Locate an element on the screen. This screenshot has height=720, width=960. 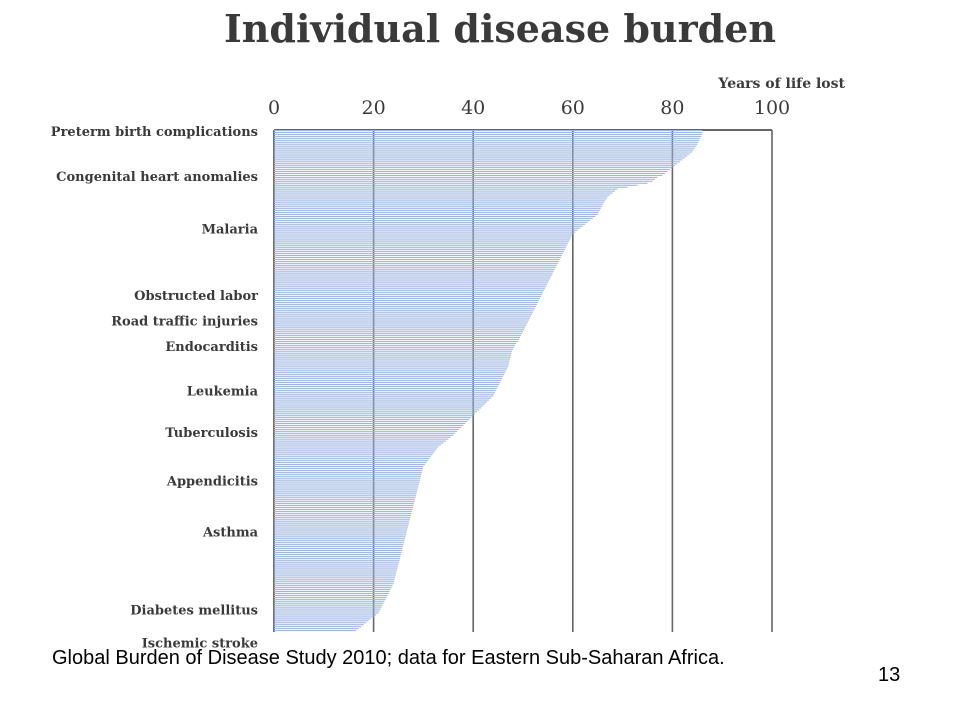
x-tick-label: 40 is located at coordinates (473, 108).